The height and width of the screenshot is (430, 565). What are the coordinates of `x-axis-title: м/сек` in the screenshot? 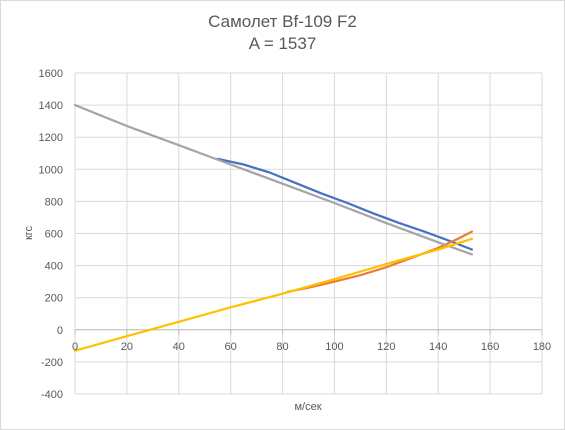 It's located at (307, 407).